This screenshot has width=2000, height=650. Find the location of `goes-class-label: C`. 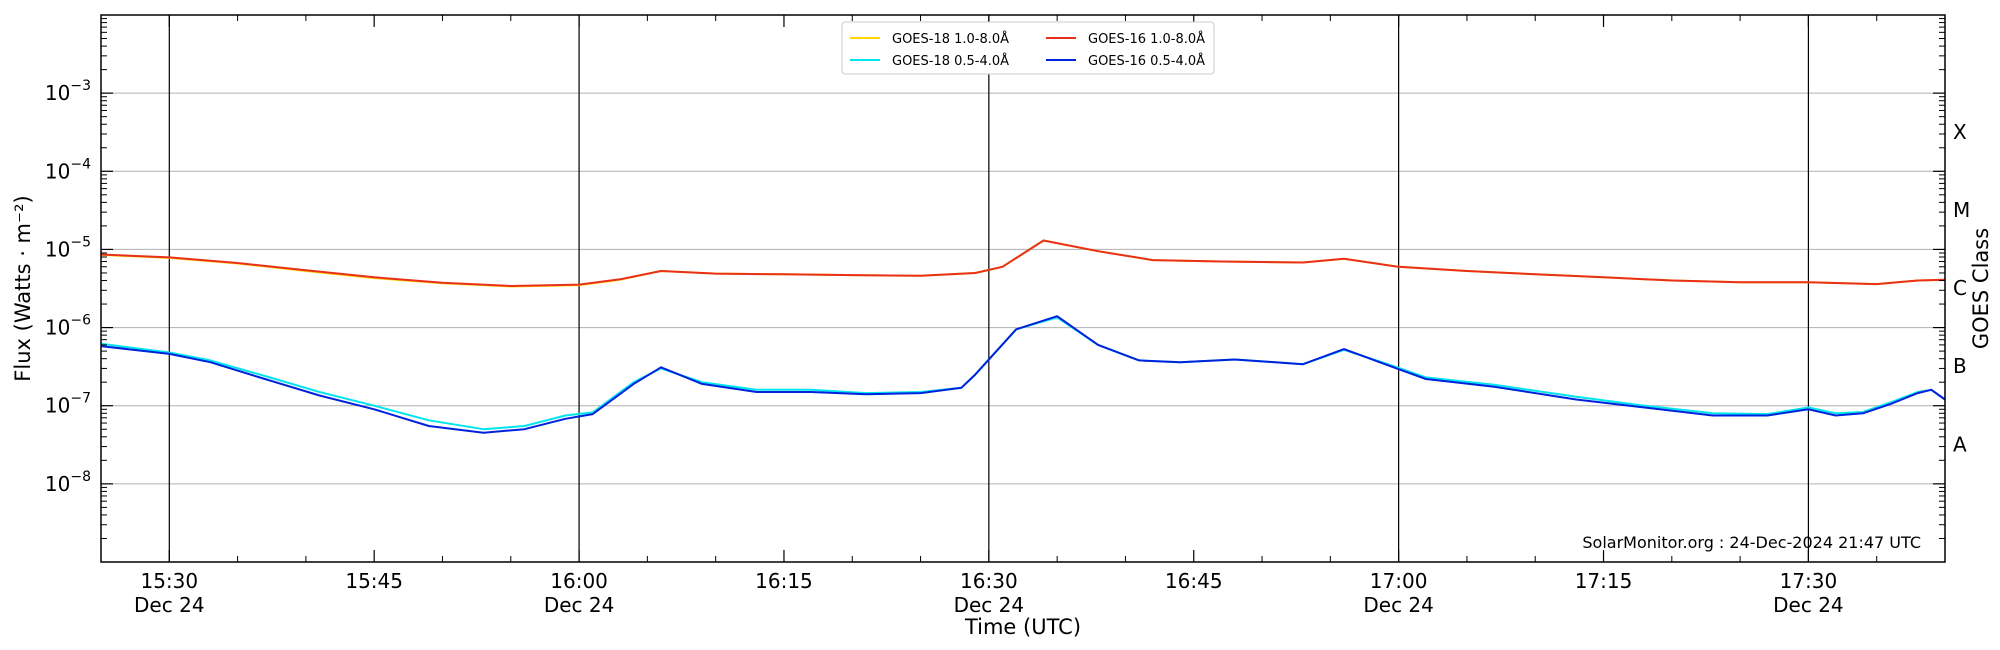

goes-class-label: C is located at coordinates (1960, 288).